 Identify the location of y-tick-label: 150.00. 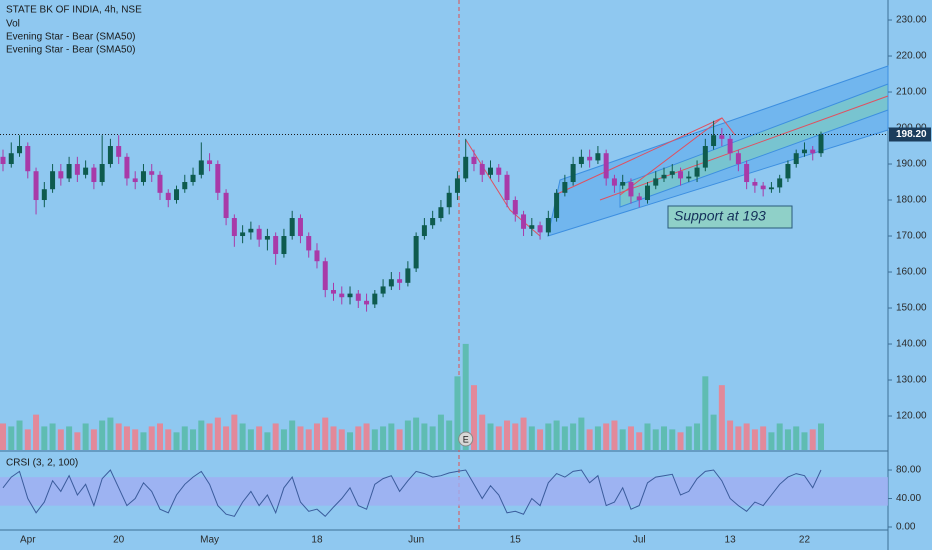
(911, 308).